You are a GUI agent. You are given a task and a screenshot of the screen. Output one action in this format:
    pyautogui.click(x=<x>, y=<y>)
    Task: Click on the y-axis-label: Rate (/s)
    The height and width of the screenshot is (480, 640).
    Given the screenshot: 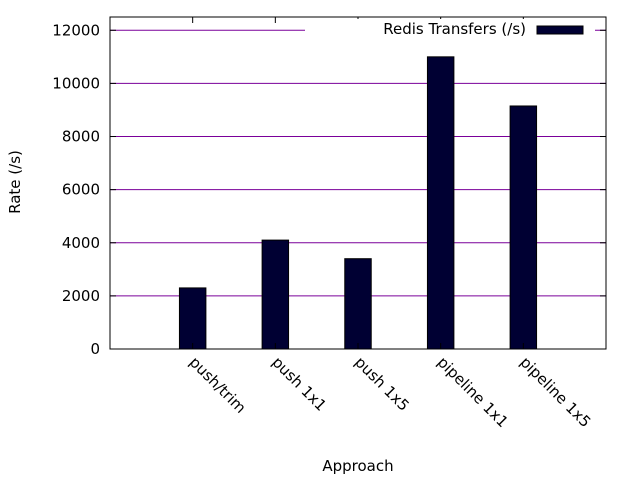 What is the action you would take?
    pyautogui.click(x=15, y=182)
    